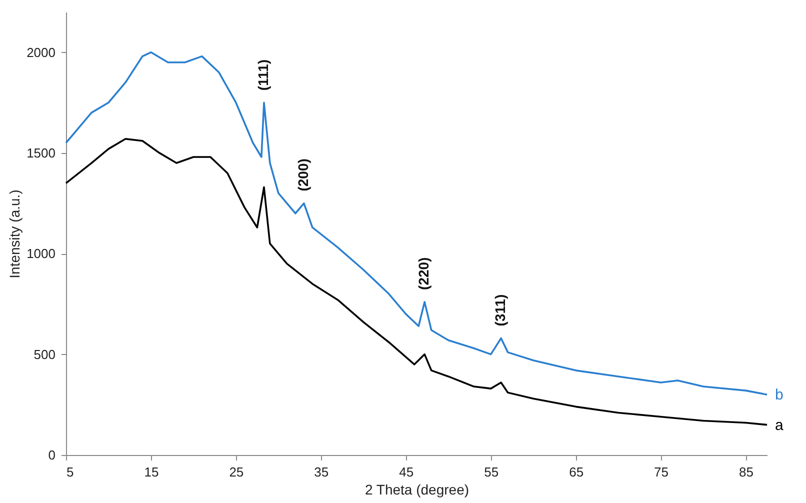 The height and width of the screenshot is (503, 806). What do you see at coordinates (576, 472) in the screenshot?
I see `x-tick-label: 65` at bounding box center [576, 472].